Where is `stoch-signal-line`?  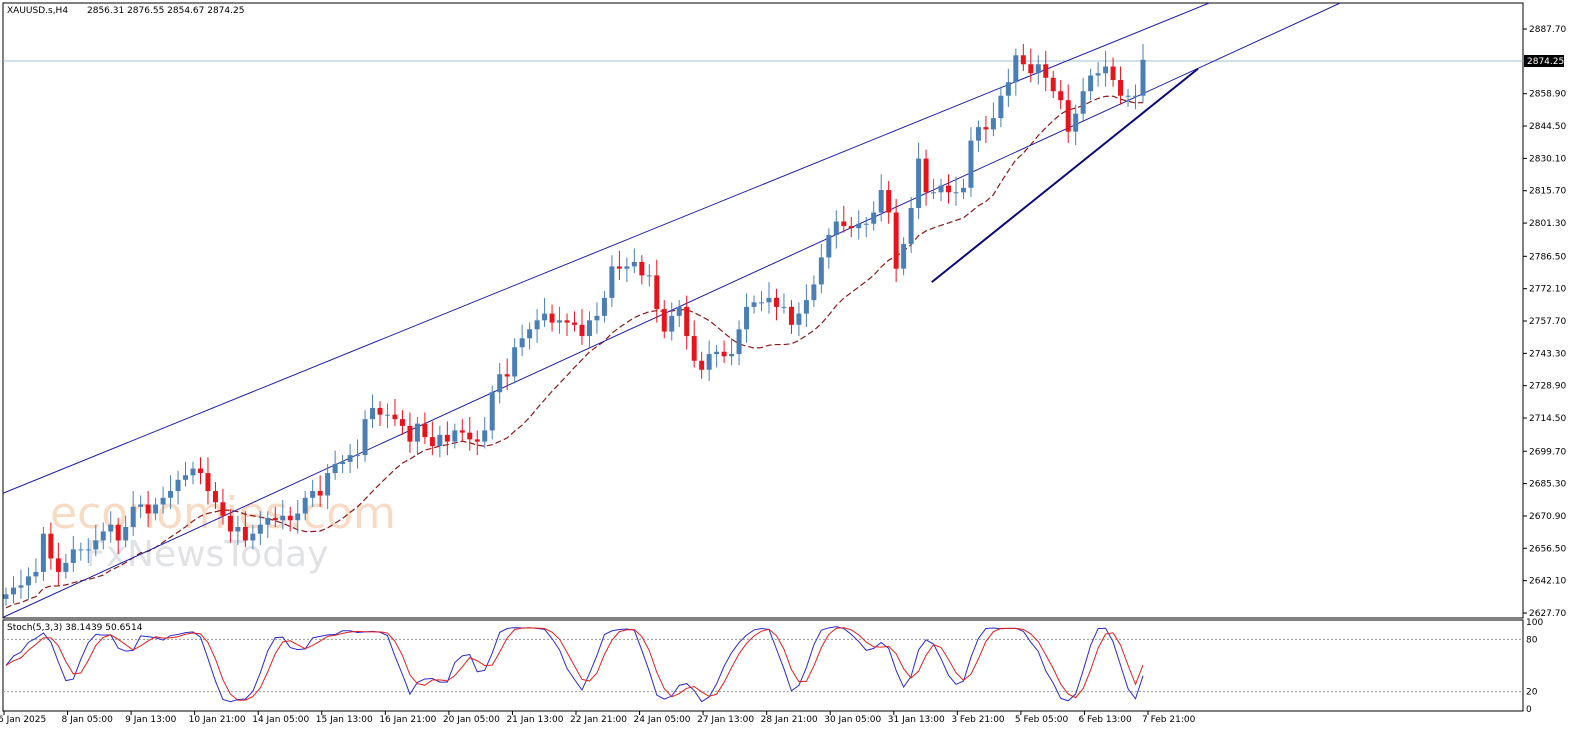 stoch-signal-line is located at coordinates (574, 664).